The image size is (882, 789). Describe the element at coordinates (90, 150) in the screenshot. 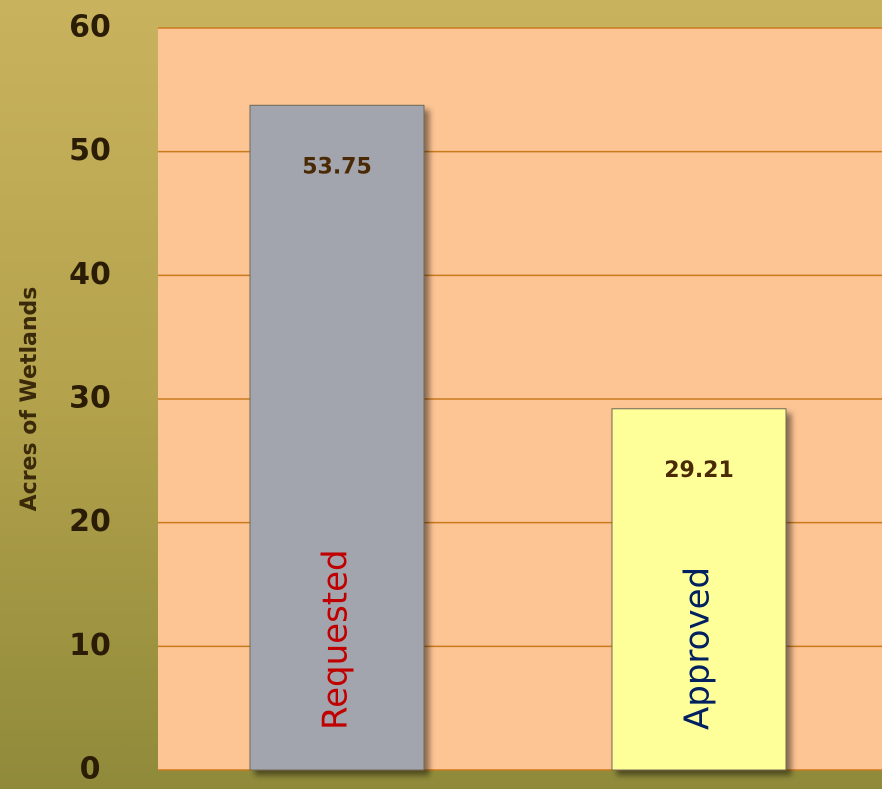

I see `y-tick-label: 50` at that location.